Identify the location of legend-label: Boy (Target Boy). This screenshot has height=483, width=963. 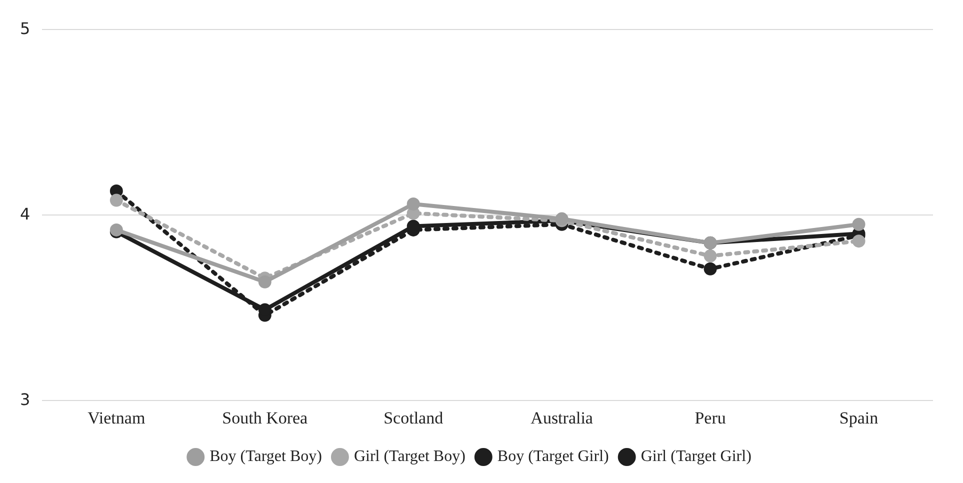
(266, 457).